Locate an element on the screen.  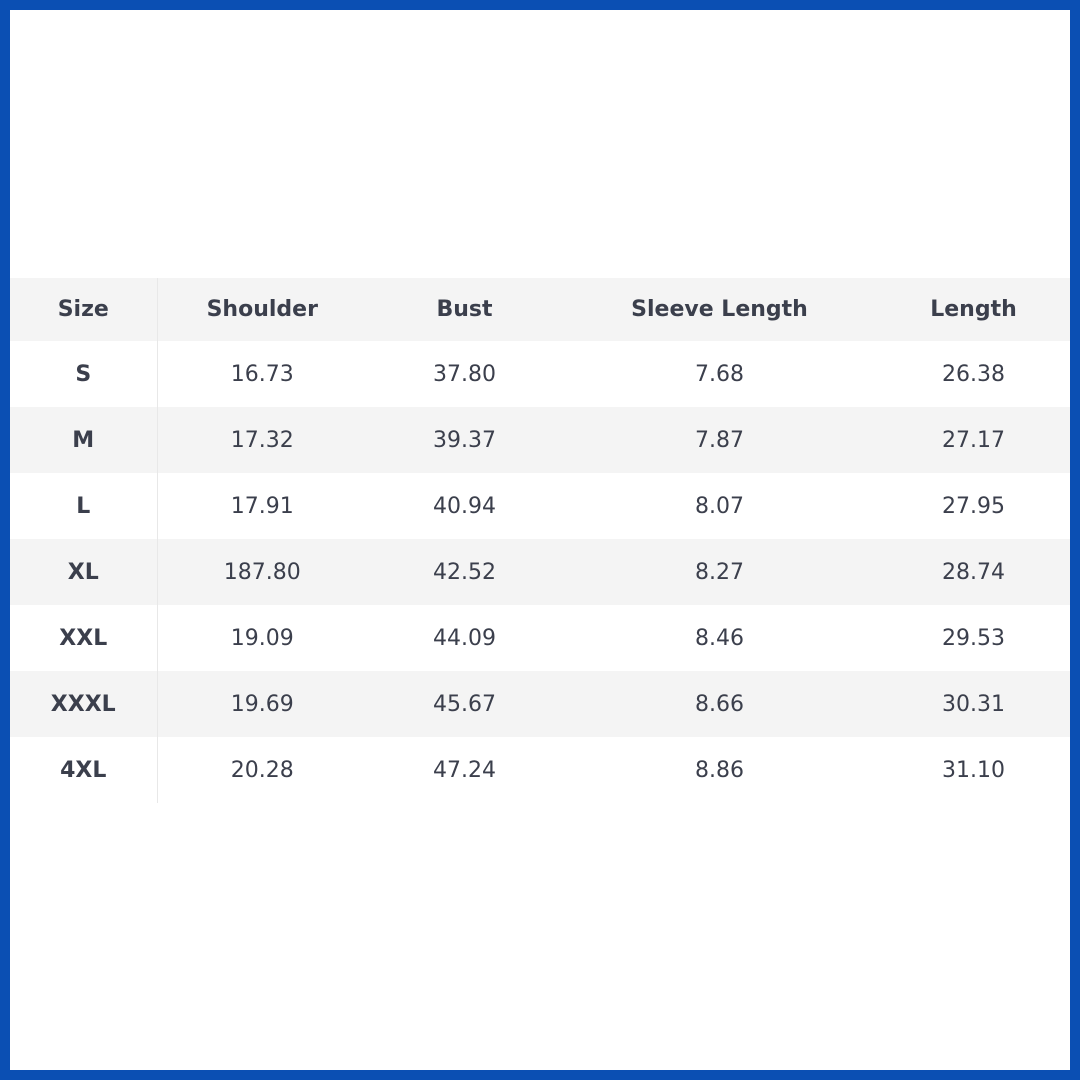
size-cell: S is located at coordinates (84, 374).